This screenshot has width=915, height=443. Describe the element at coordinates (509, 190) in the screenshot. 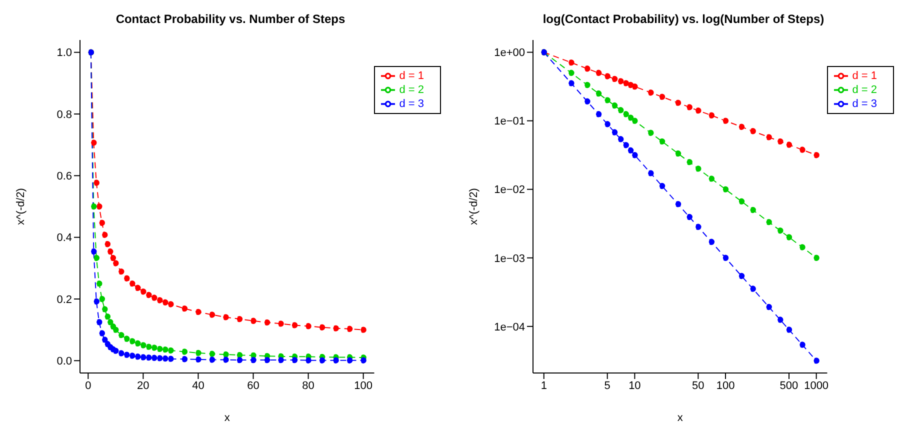

I see `y-tick-label: 1e−02` at that location.